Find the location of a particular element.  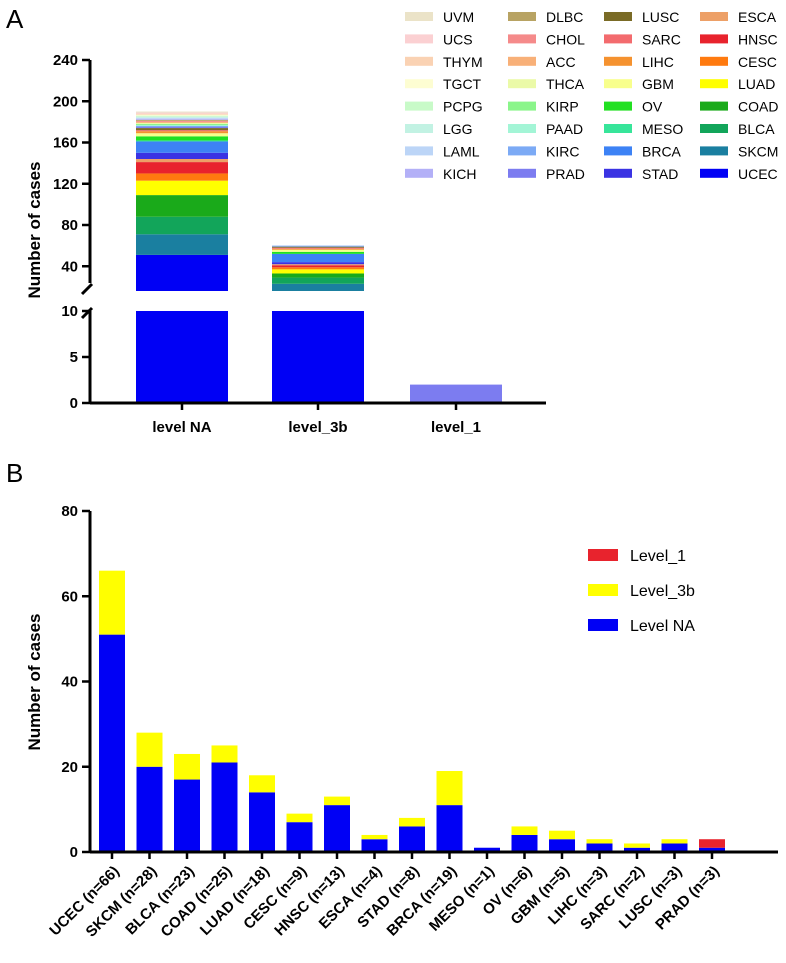

bar-level-3b-esca-high is located at coordinates (318, 265).